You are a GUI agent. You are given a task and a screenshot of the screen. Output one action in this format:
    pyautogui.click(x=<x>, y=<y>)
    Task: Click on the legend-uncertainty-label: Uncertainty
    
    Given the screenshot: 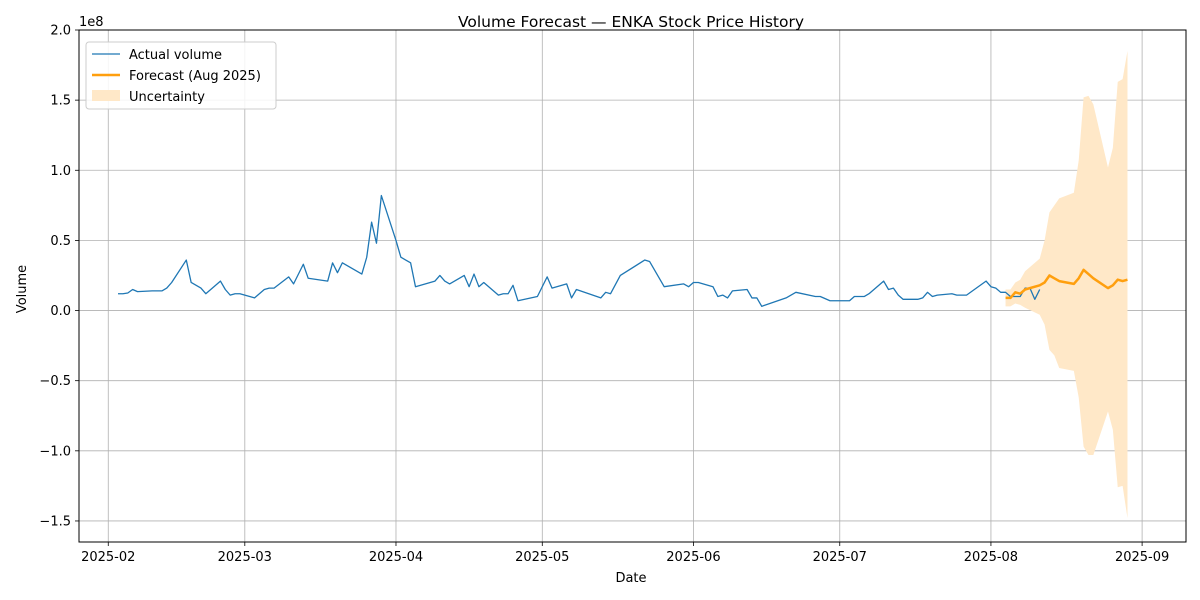 What is the action you would take?
    pyautogui.click(x=167, y=97)
    